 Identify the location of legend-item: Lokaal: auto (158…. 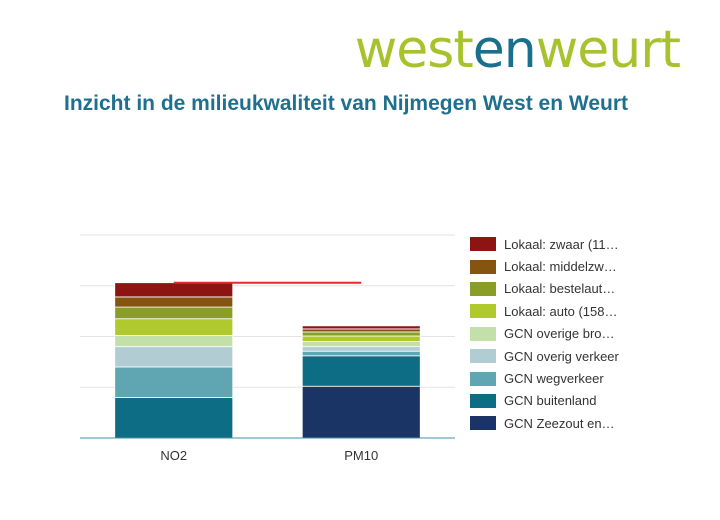
(544, 311).